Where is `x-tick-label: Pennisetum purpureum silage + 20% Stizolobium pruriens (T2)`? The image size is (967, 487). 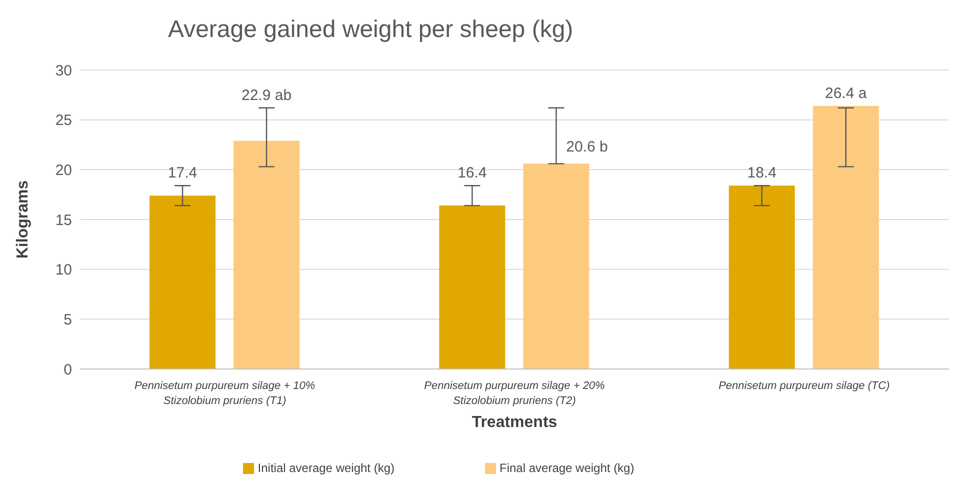
x-tick-label: Pennisetum purpureum silage + 20% Stizolobium pruriens (T2) is located at coordinates (515, 393).